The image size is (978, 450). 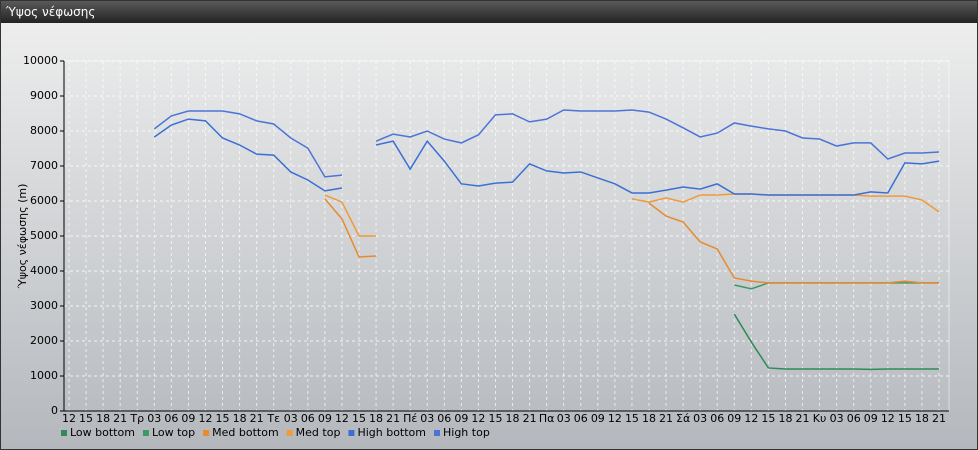 What do you see at coordinates (54, 410) in the screenshot?
I see `y-tick-label: 0` at bounding box center [54, 410].